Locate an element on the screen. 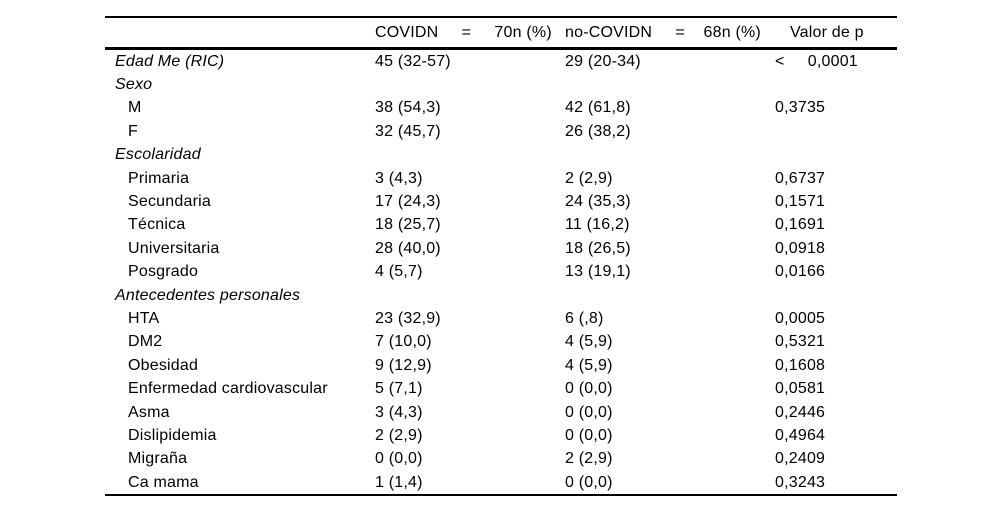 The height and width of the screenshot is (507, 1000). row-label: Antecedentes personales is located at coordinates (208, 295).